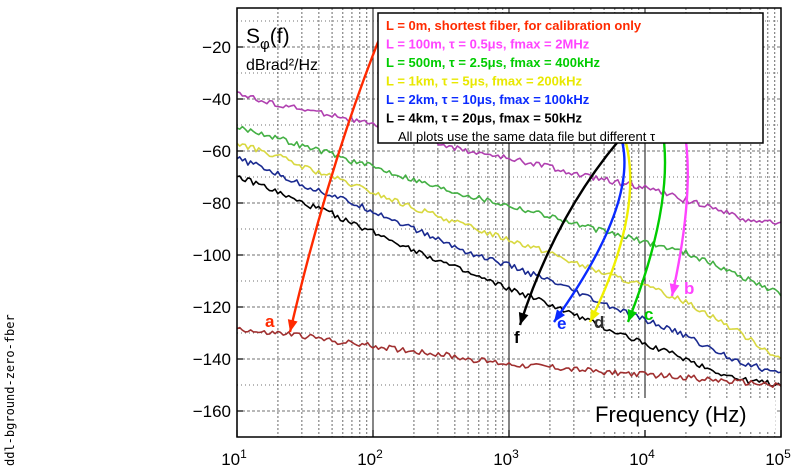 This screenshot has height=473, width=795. What do you see at coordinates (484, 118) in the screenshot?
I see `legend-entry-f: L = 4km, τ = 20μs, fmax = 50kHz` at bounding box center [484, 118].